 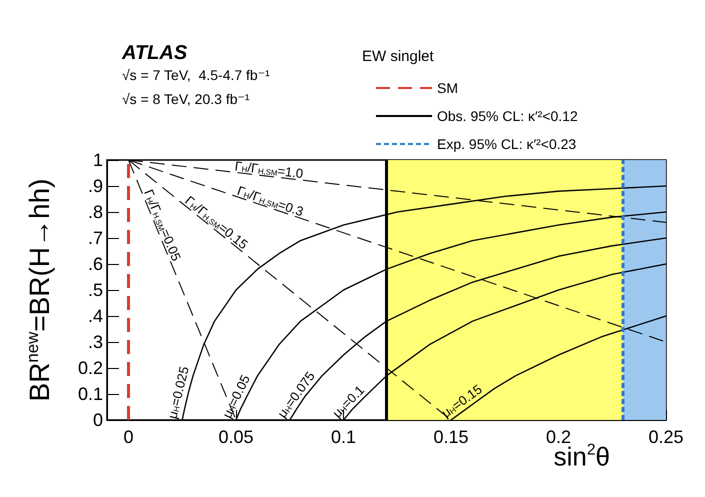 What do you see at coordinates (451, 437) in the screenshot?
I see `x-tick-label: 0.15` at bounding box center [451, 437].